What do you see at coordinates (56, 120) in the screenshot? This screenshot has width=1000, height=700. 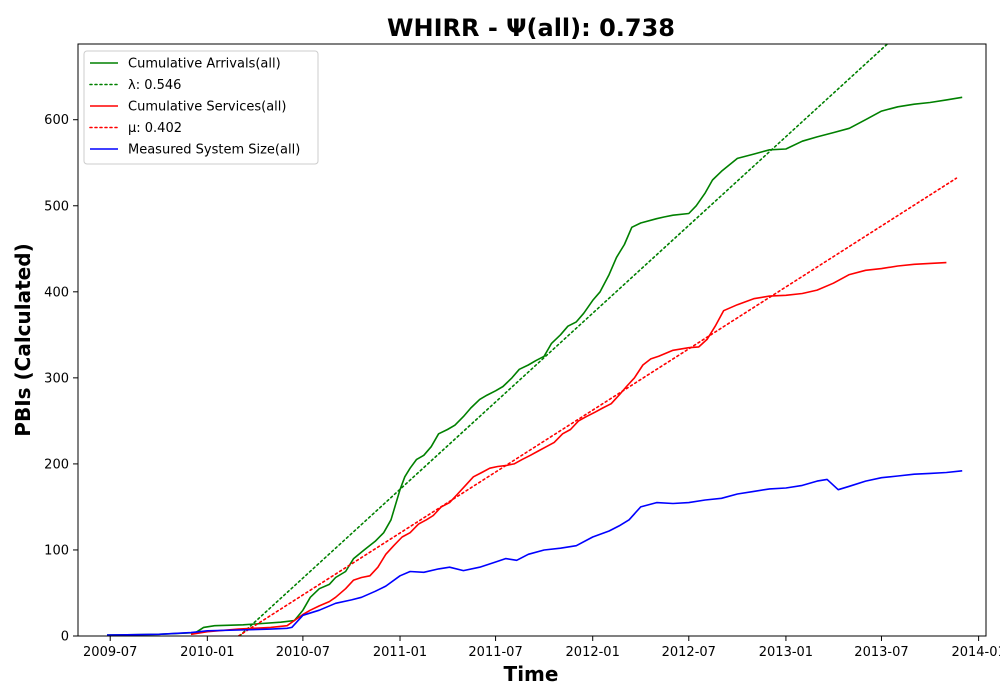 I see `y-tick-label: 600` at bounding box center [56, 120].